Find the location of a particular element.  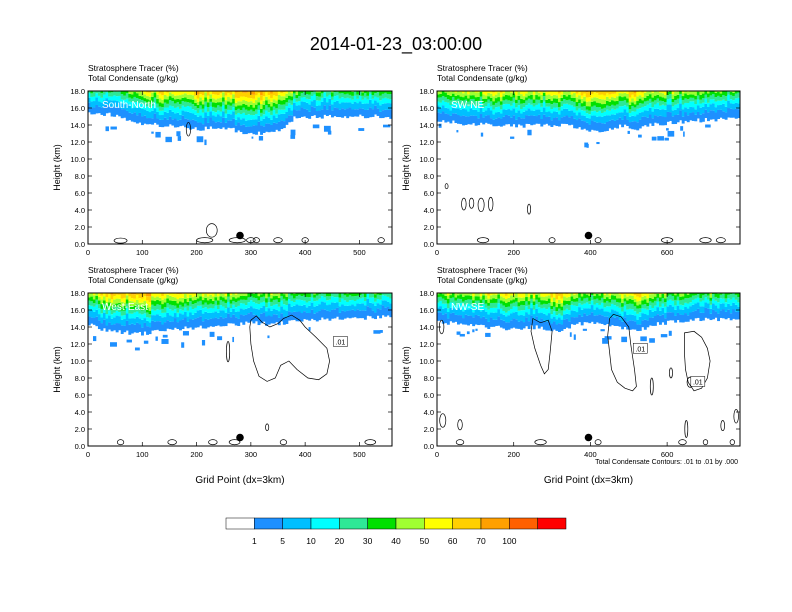

condensate-contour is located at coordinates (720, 240).